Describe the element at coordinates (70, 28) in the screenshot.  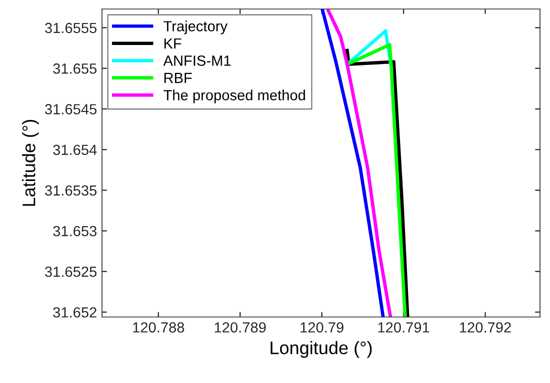
I see `y-tick-label: 31.6555` at that location.